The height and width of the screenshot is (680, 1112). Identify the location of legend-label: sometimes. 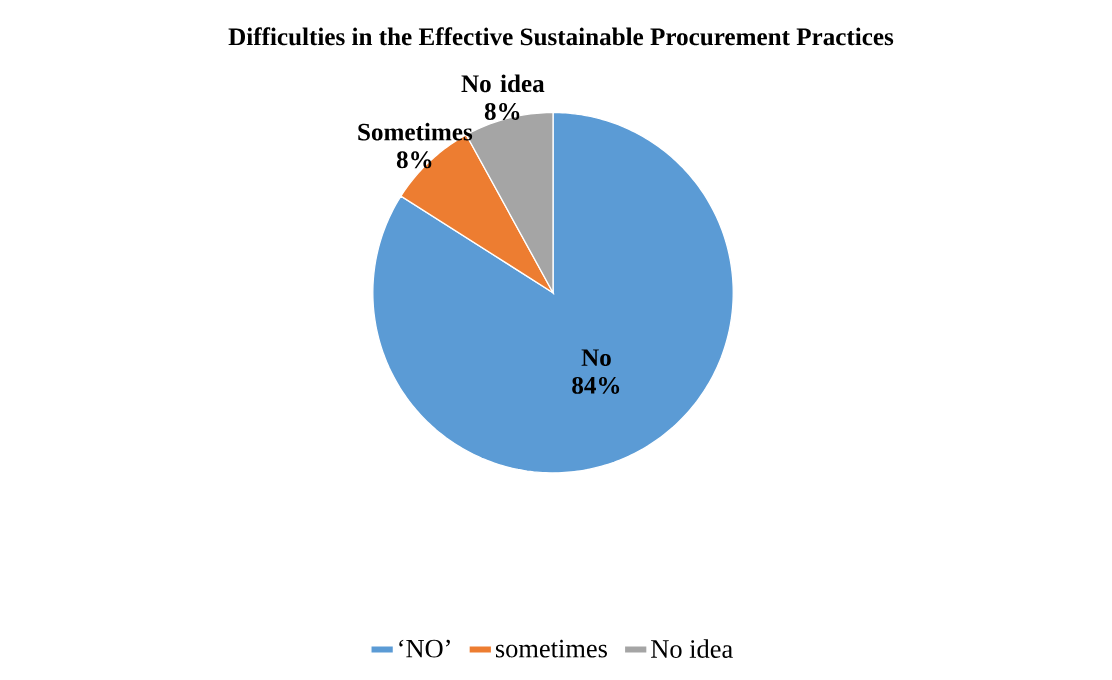
(551, 648).